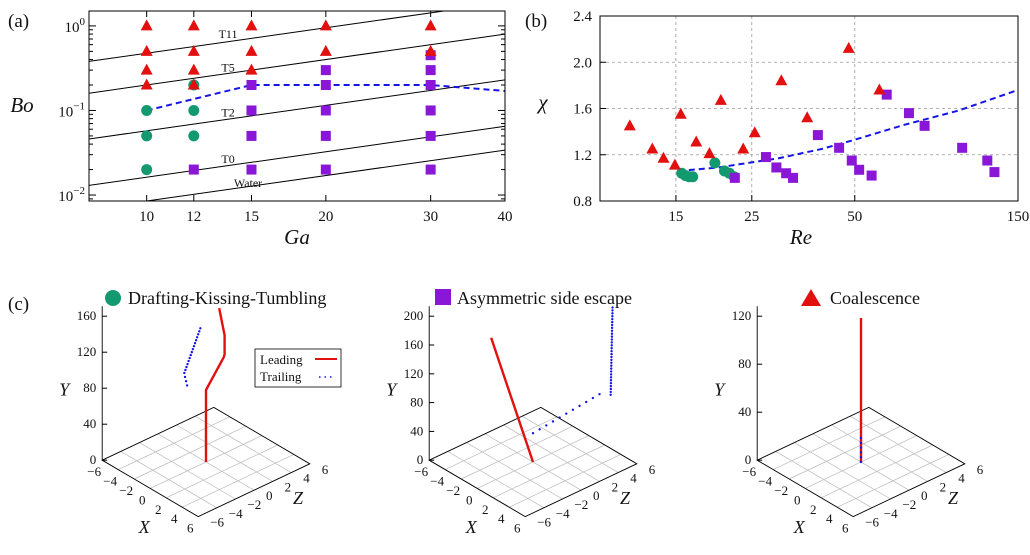  Describe the element at coordinates (748, 459) in the screenshot. I see `y-tick-label: 0` at that location.